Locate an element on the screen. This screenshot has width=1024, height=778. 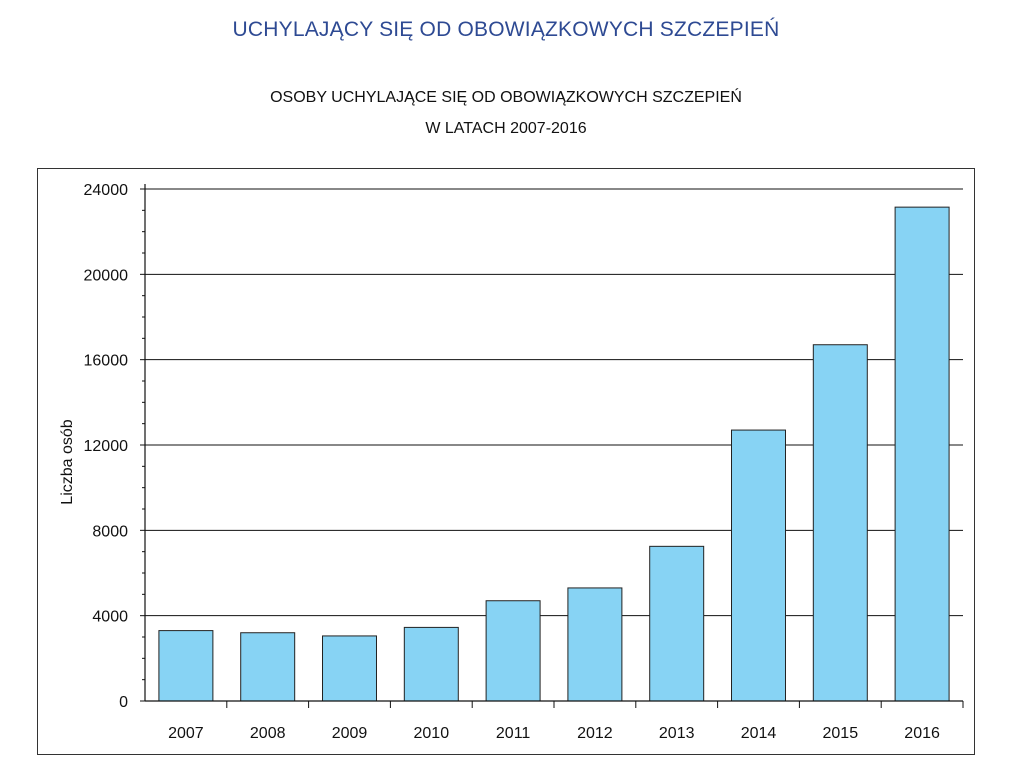
x-tick-label: 2012 is located at coordinates (595, 733).